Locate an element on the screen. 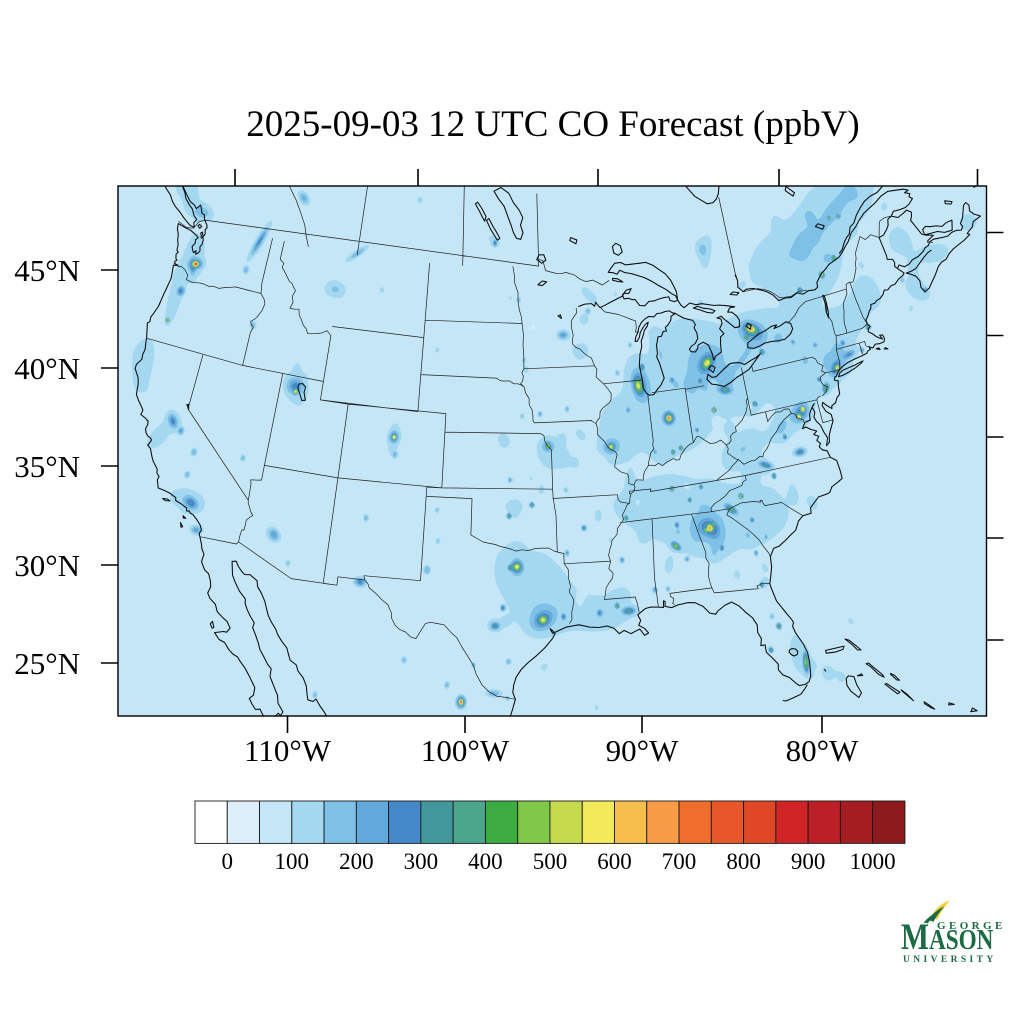  colorbar-label: 500 is located at coordinates (550, 862).